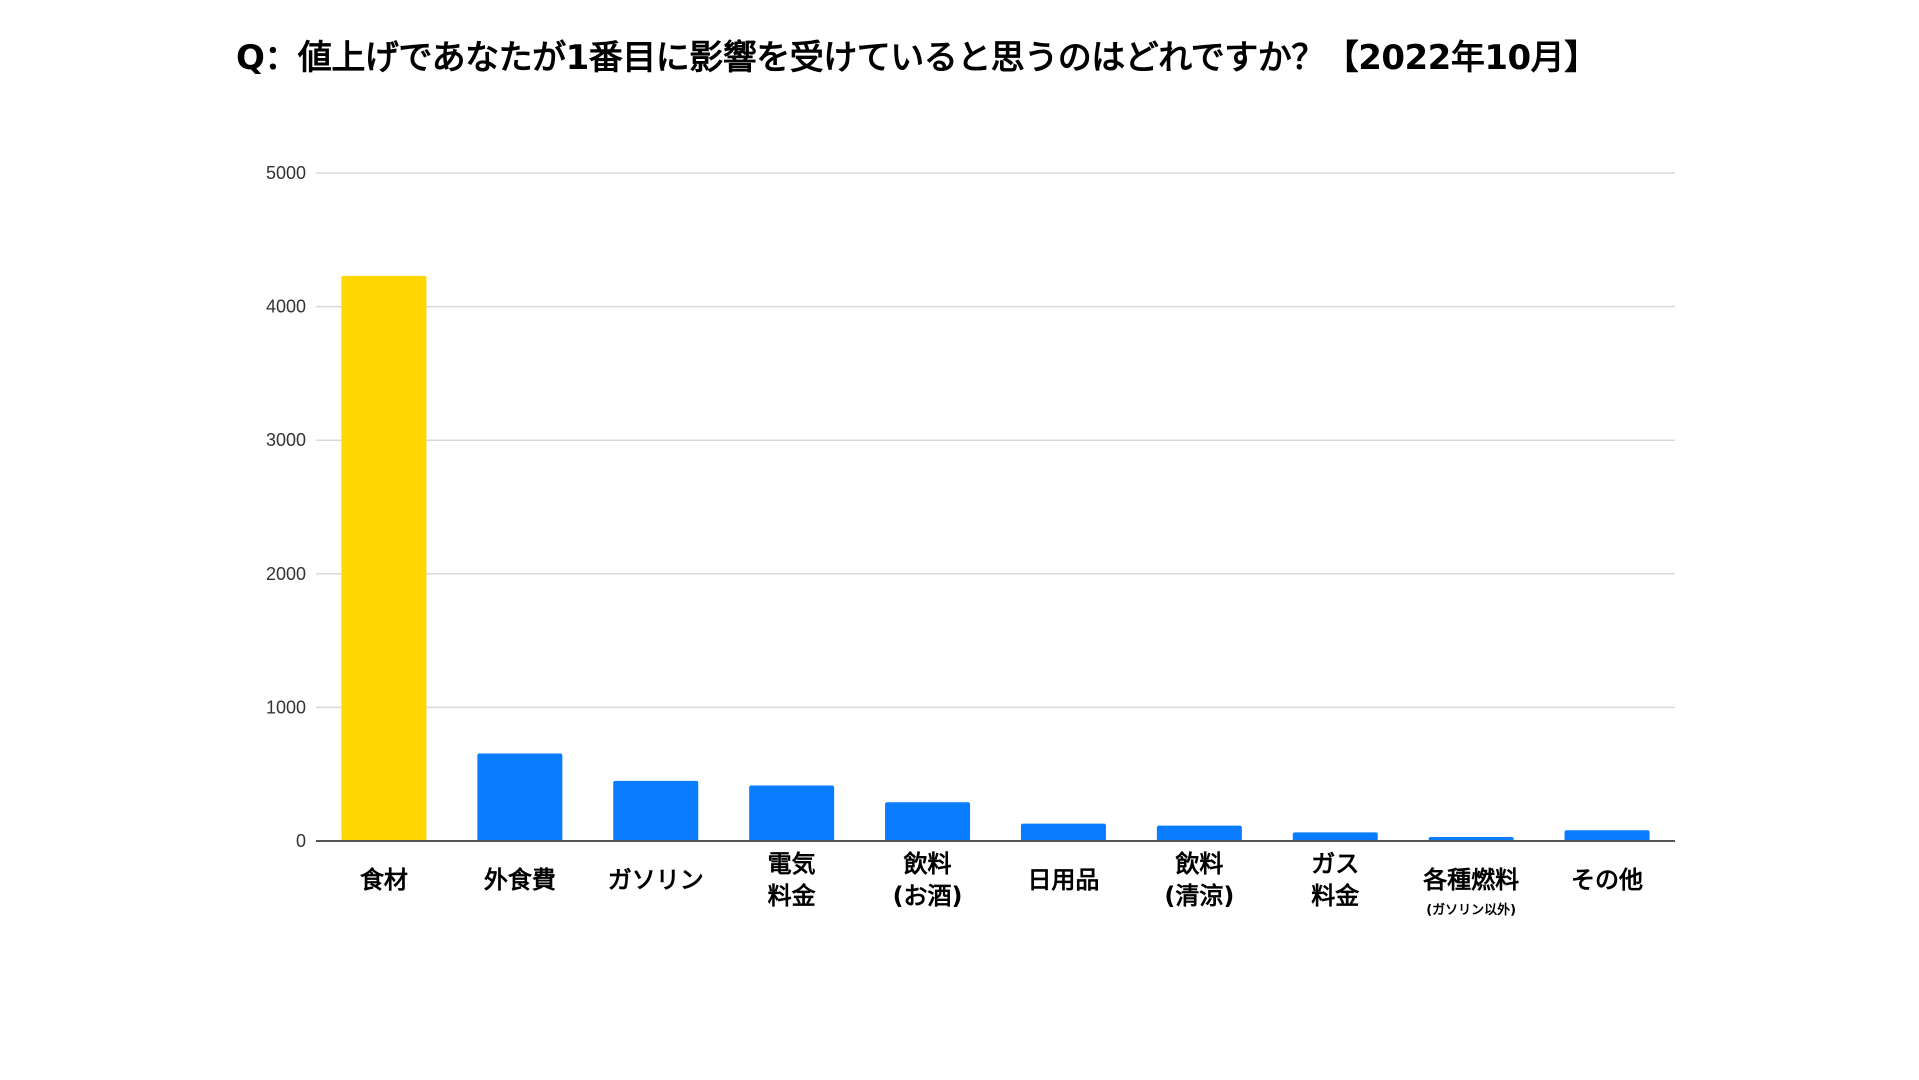  I want to click on x-category-label: その他, so click(1607, 880).